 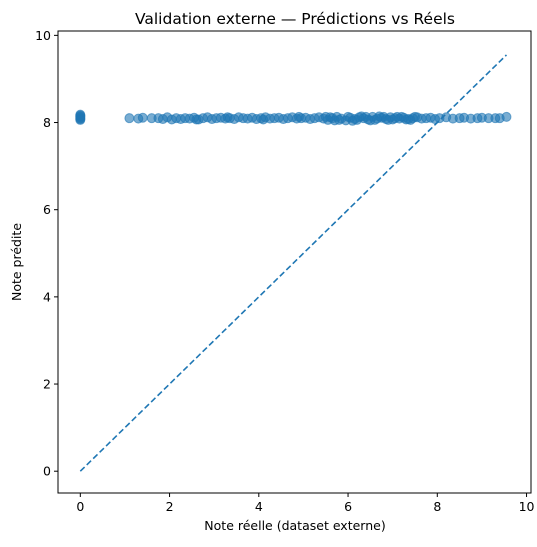 What do you see at coordinates (43, 35) in the screenshot?
I see `y-tick-label: 10` at bounding box center [43, 35].